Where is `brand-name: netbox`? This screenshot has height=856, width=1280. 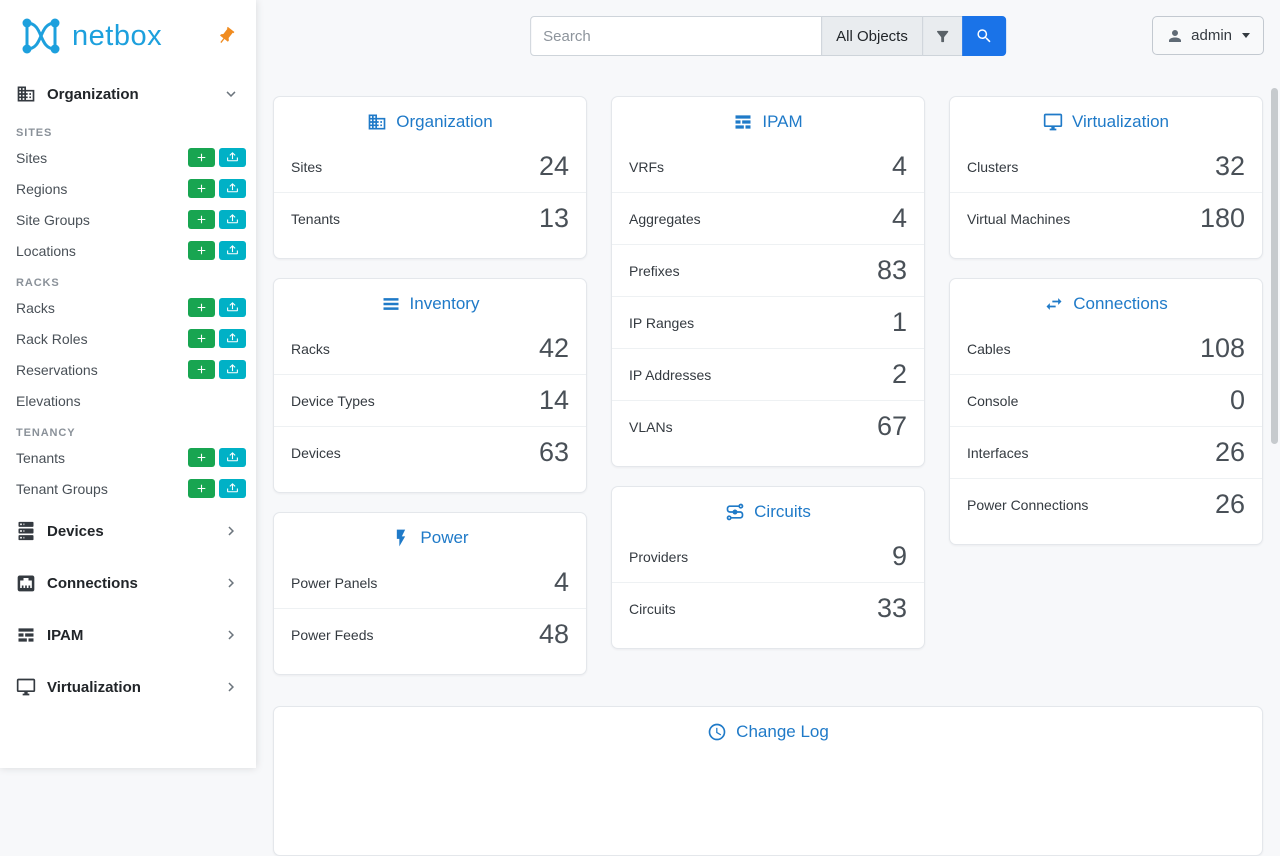
brand-name: netbox is located at coordinates (117, 35).